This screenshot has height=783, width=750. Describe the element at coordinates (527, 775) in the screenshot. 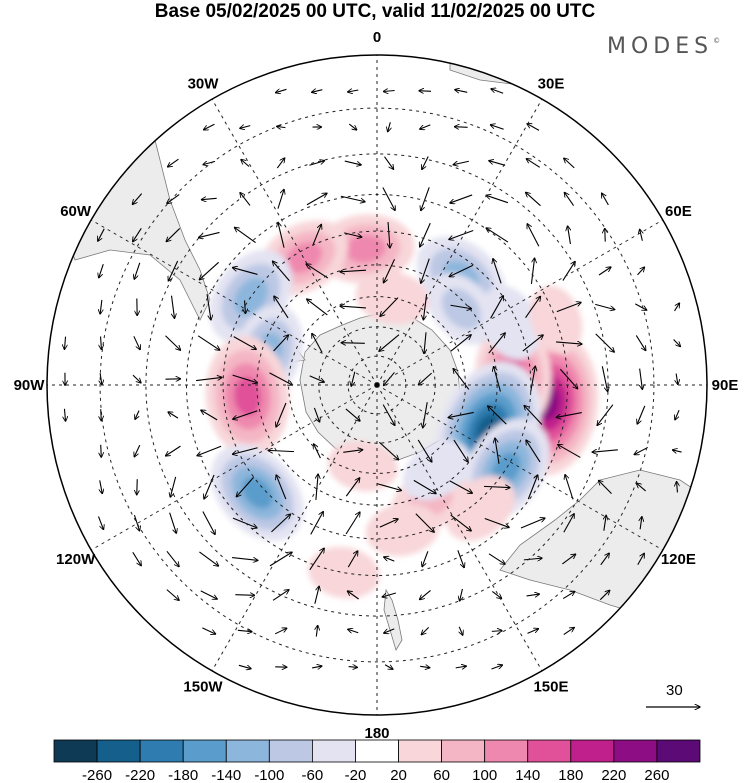

I see `colorbar-tick-label: 140` at that location.